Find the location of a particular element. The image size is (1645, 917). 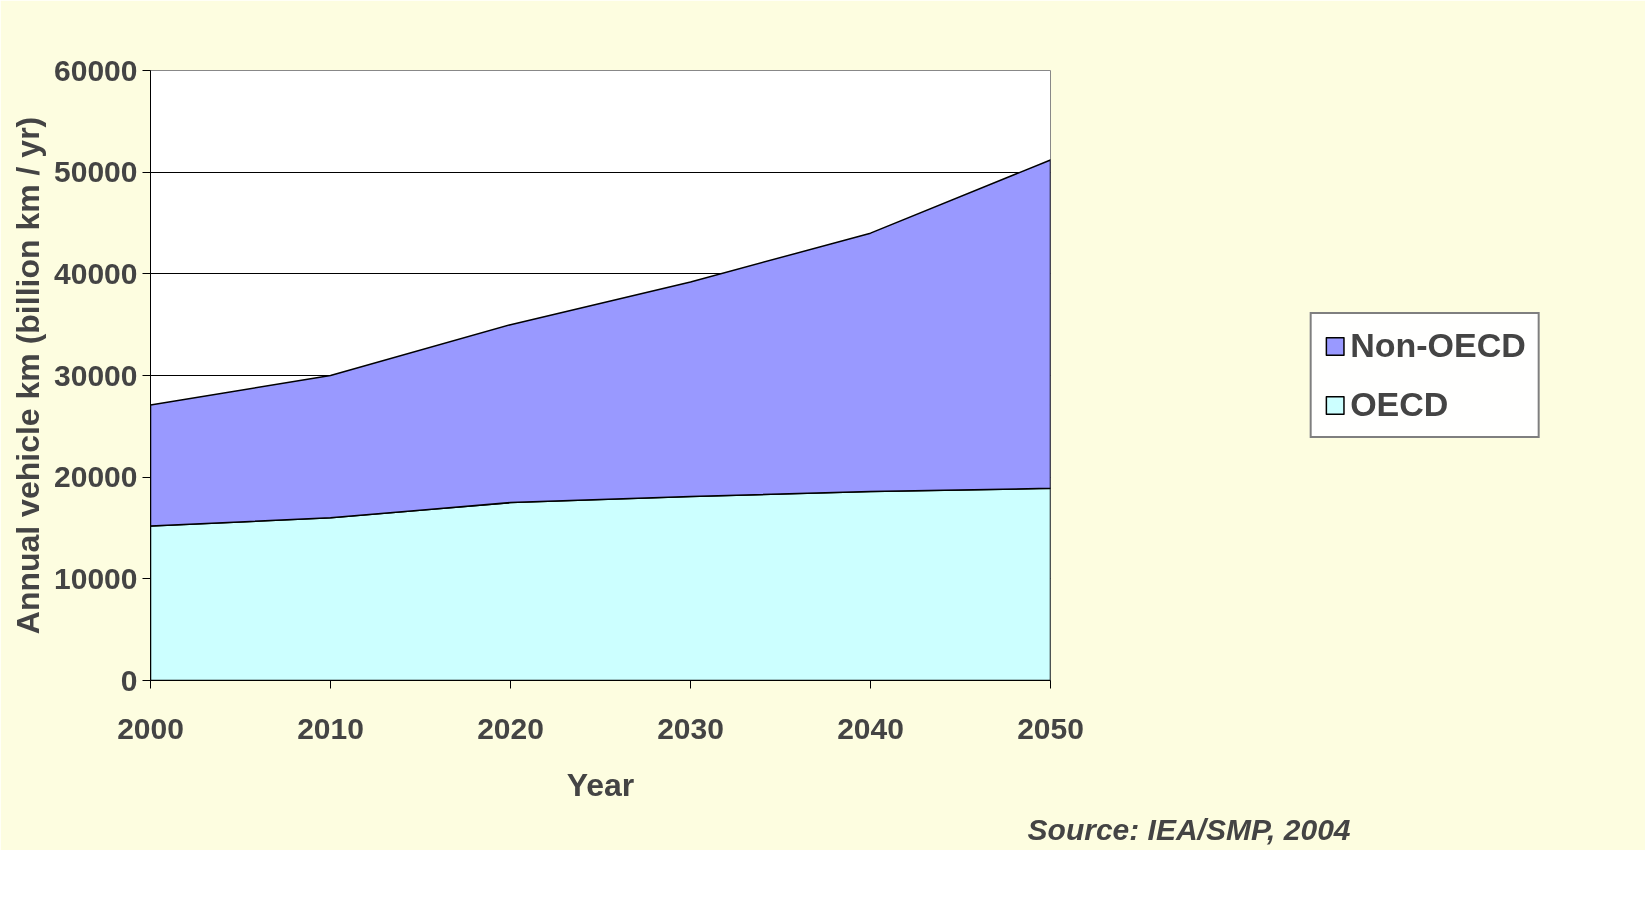

y-tick-label: 0 is located at coordinates (129, 680).